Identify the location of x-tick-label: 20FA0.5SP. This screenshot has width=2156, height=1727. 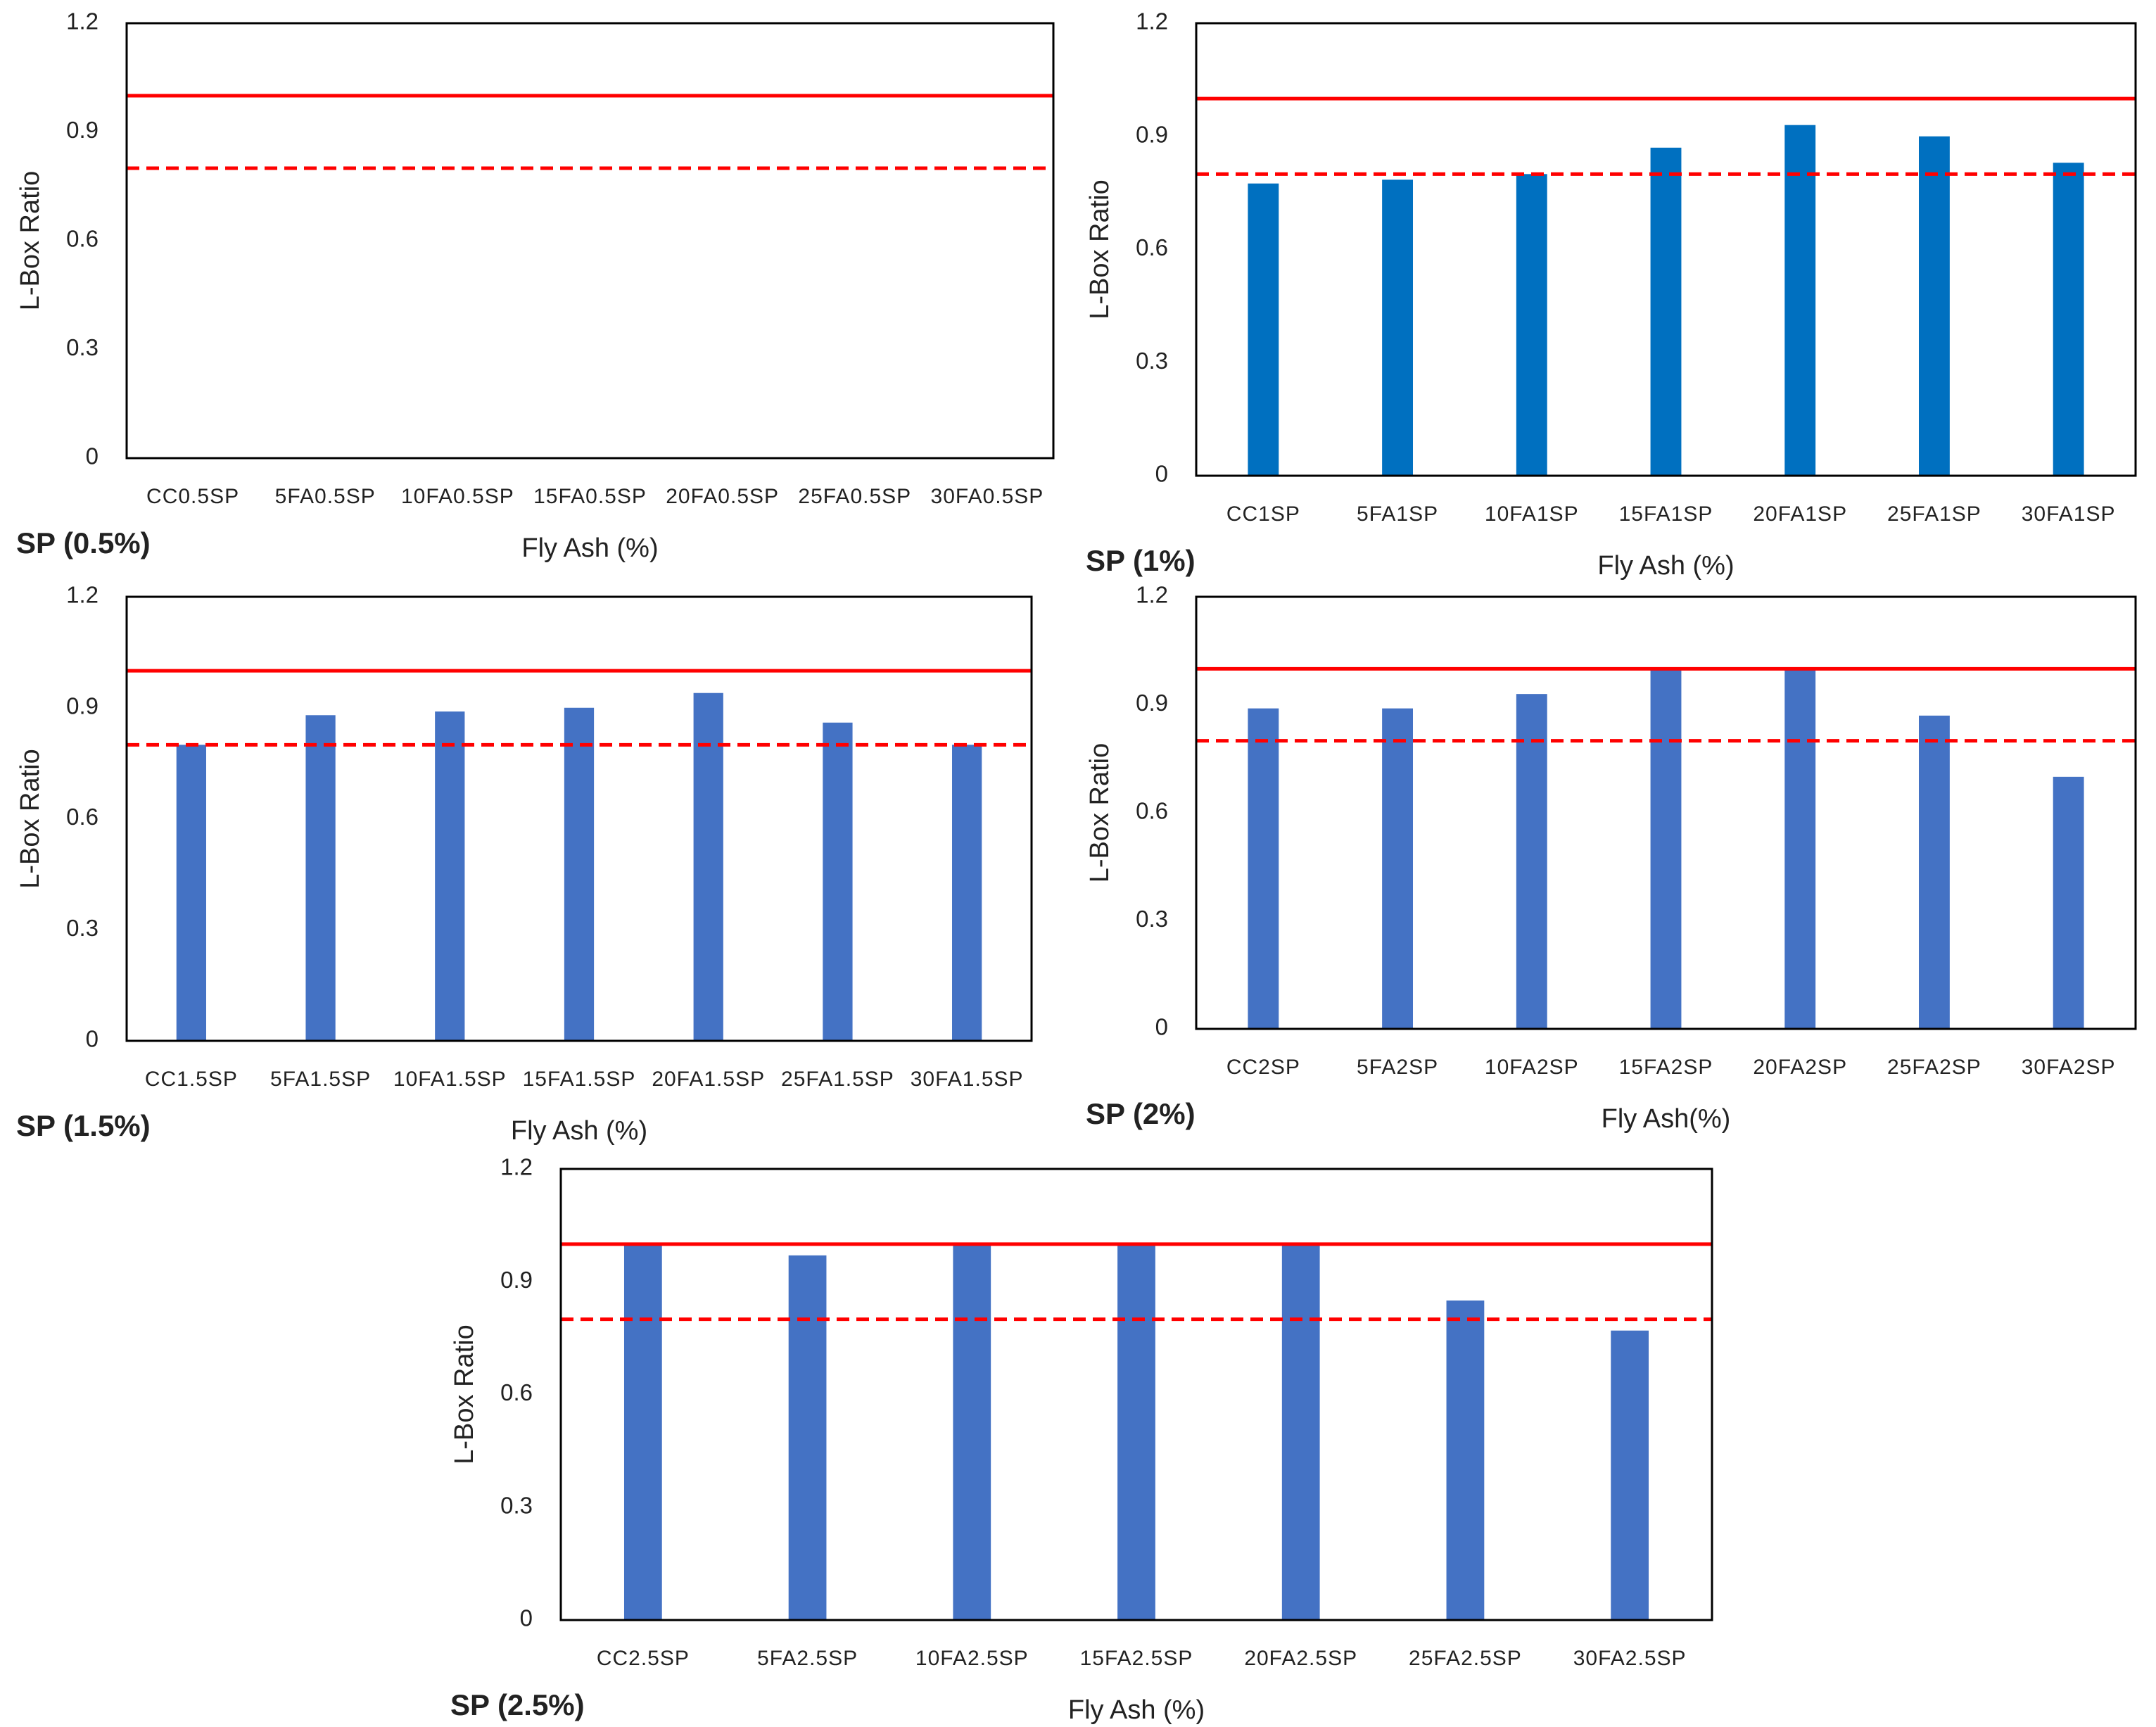
(722, 497).